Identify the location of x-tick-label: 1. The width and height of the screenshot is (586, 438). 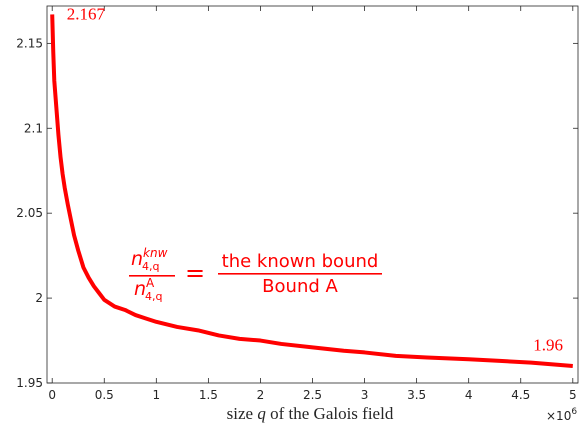
(157, 395).